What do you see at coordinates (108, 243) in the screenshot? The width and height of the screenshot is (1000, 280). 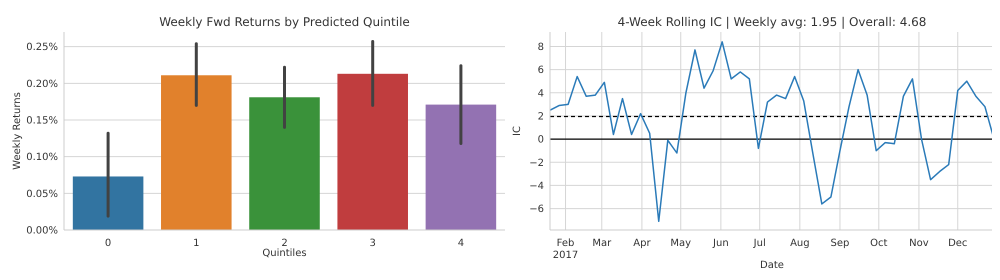 I see `x-tick-label: 0` at bounding box center [108, 243].